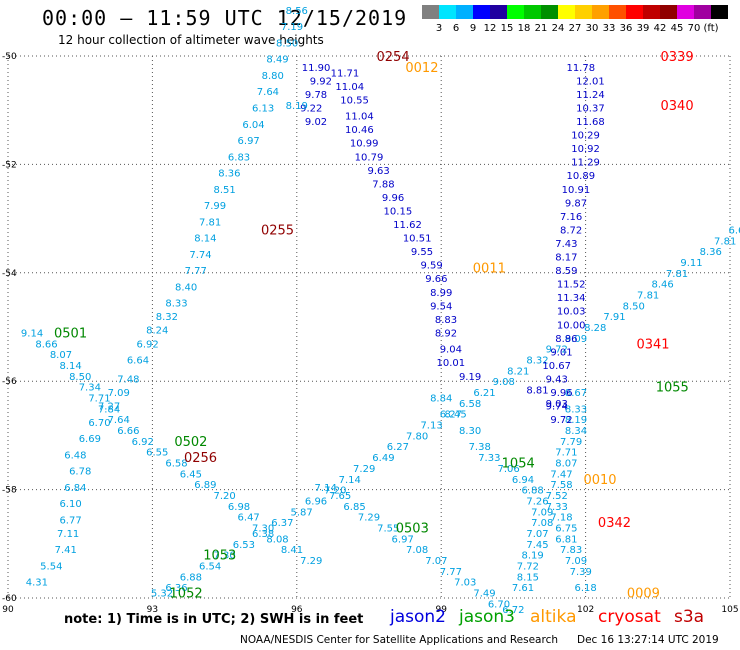 Image resolution: width=740 pixels, height=650 pixels. What do you see at coordinates (417, 239) in the screenshot?
I see `wave-height-value: 10.51` at bounding box center [417, 239].